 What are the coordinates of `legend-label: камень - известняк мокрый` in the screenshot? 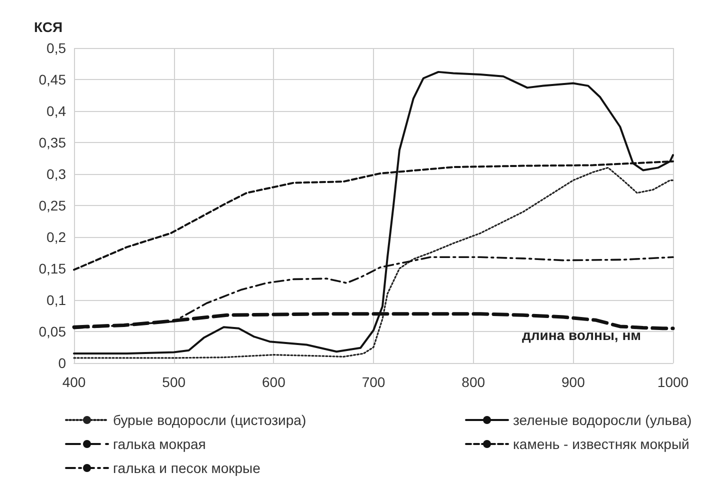 It's located at (601, 444).